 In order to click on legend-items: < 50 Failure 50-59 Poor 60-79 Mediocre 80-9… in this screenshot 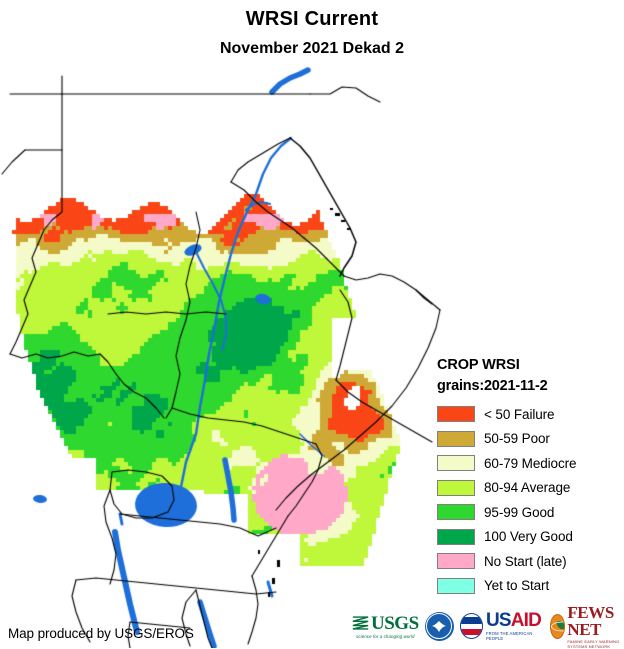, I will do `click(529, 500)`.